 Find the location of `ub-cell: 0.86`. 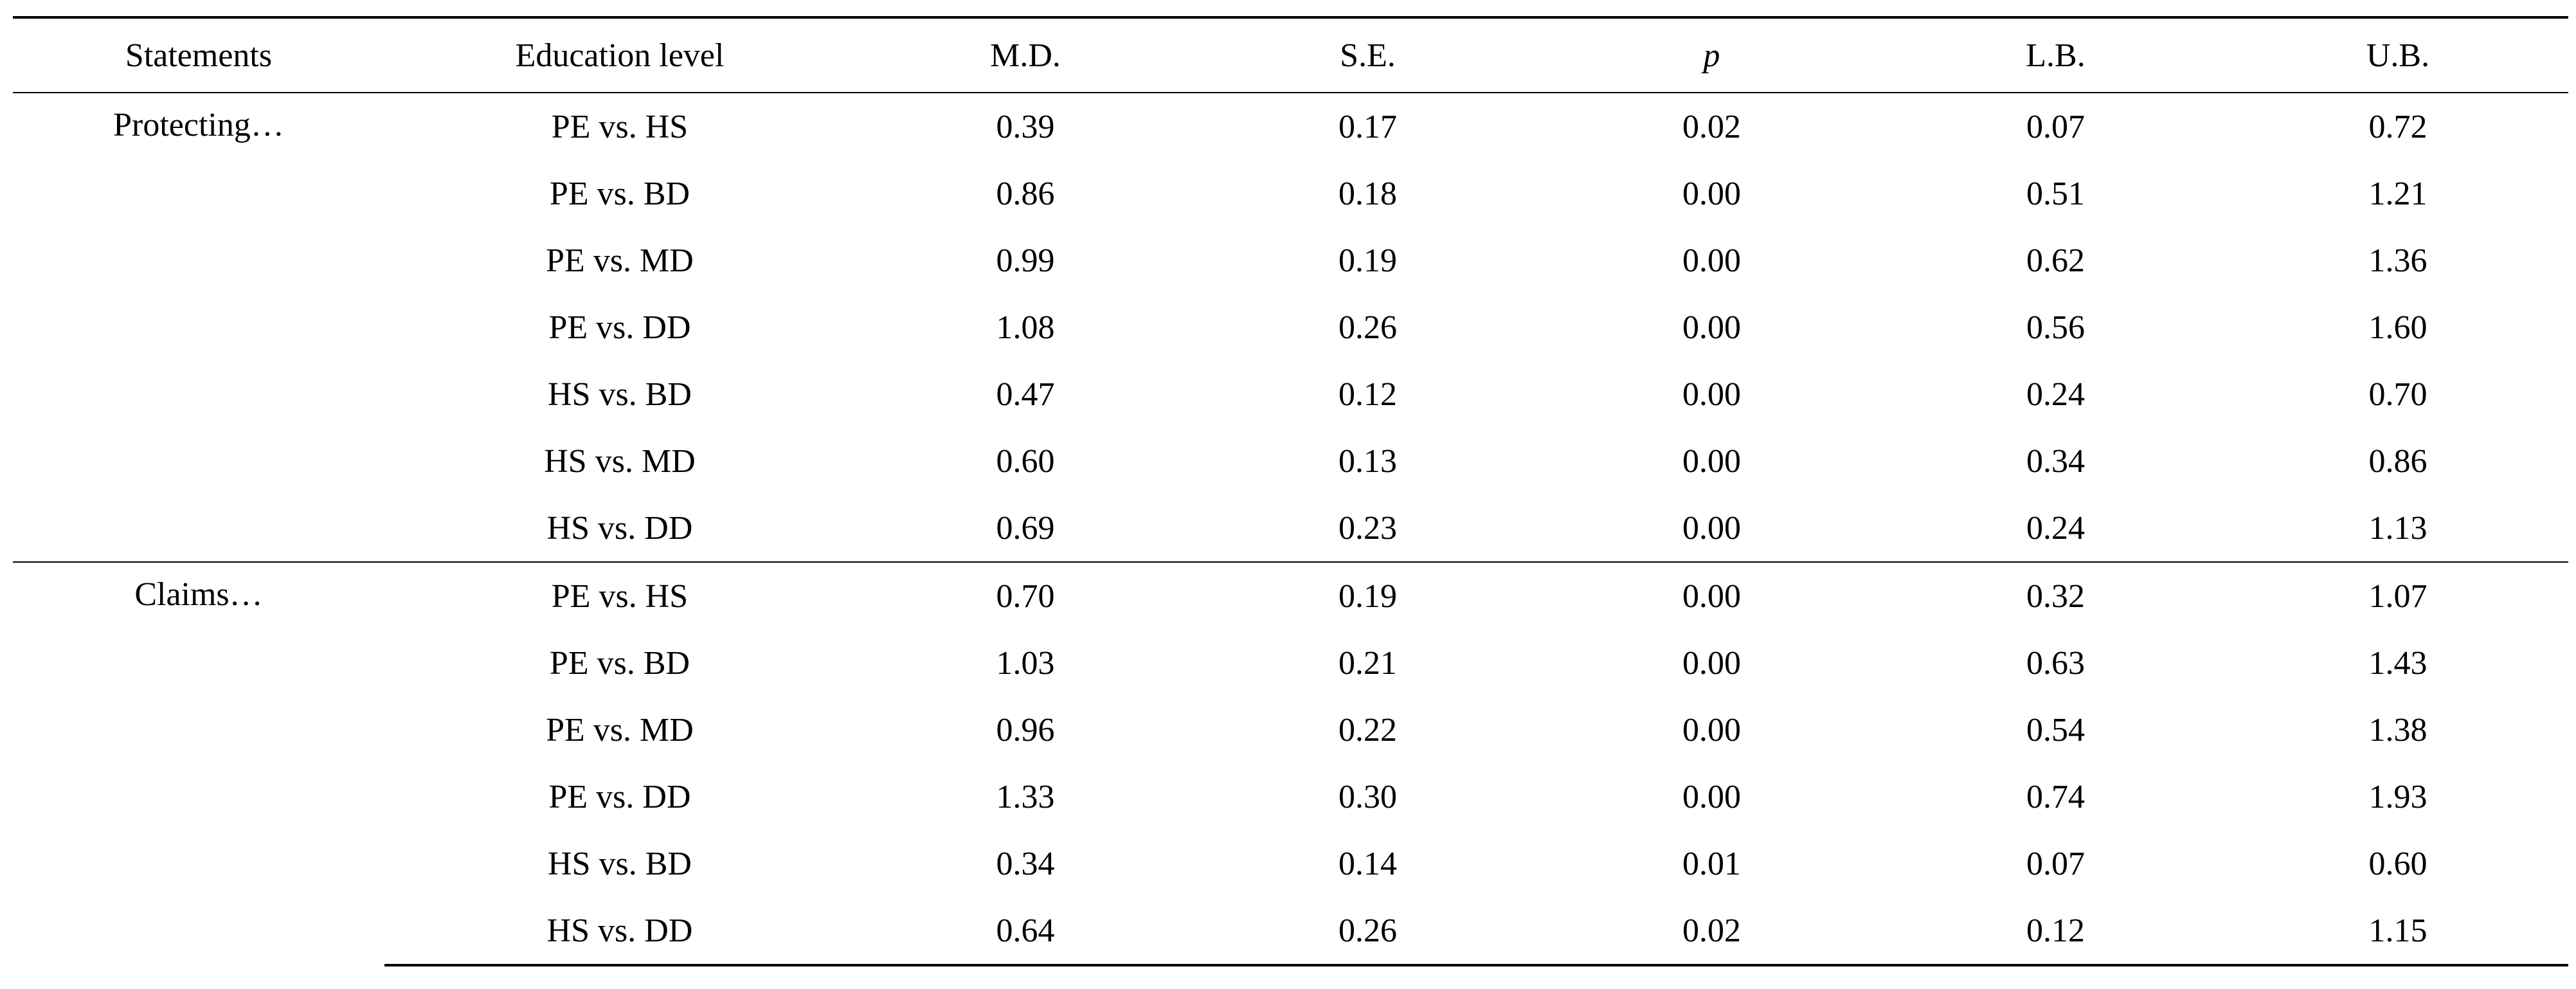

ub-cell: 0.86 is located at coordinates (2397, 461).